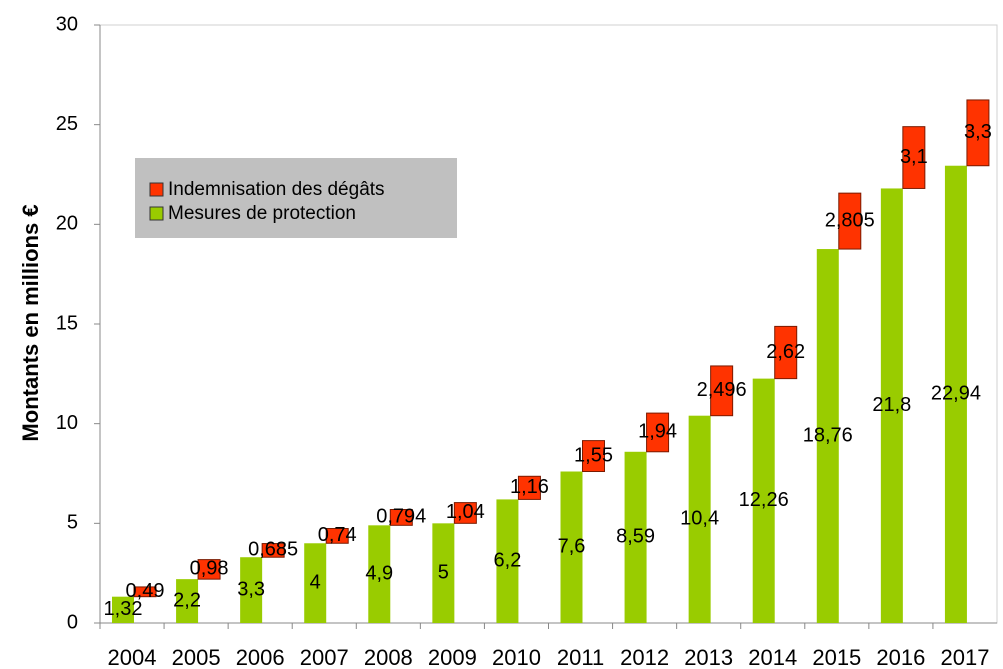  Describe the element at coordinates (132, 657) in the screenshot. I see `x-tick-label: 2004` at that location.